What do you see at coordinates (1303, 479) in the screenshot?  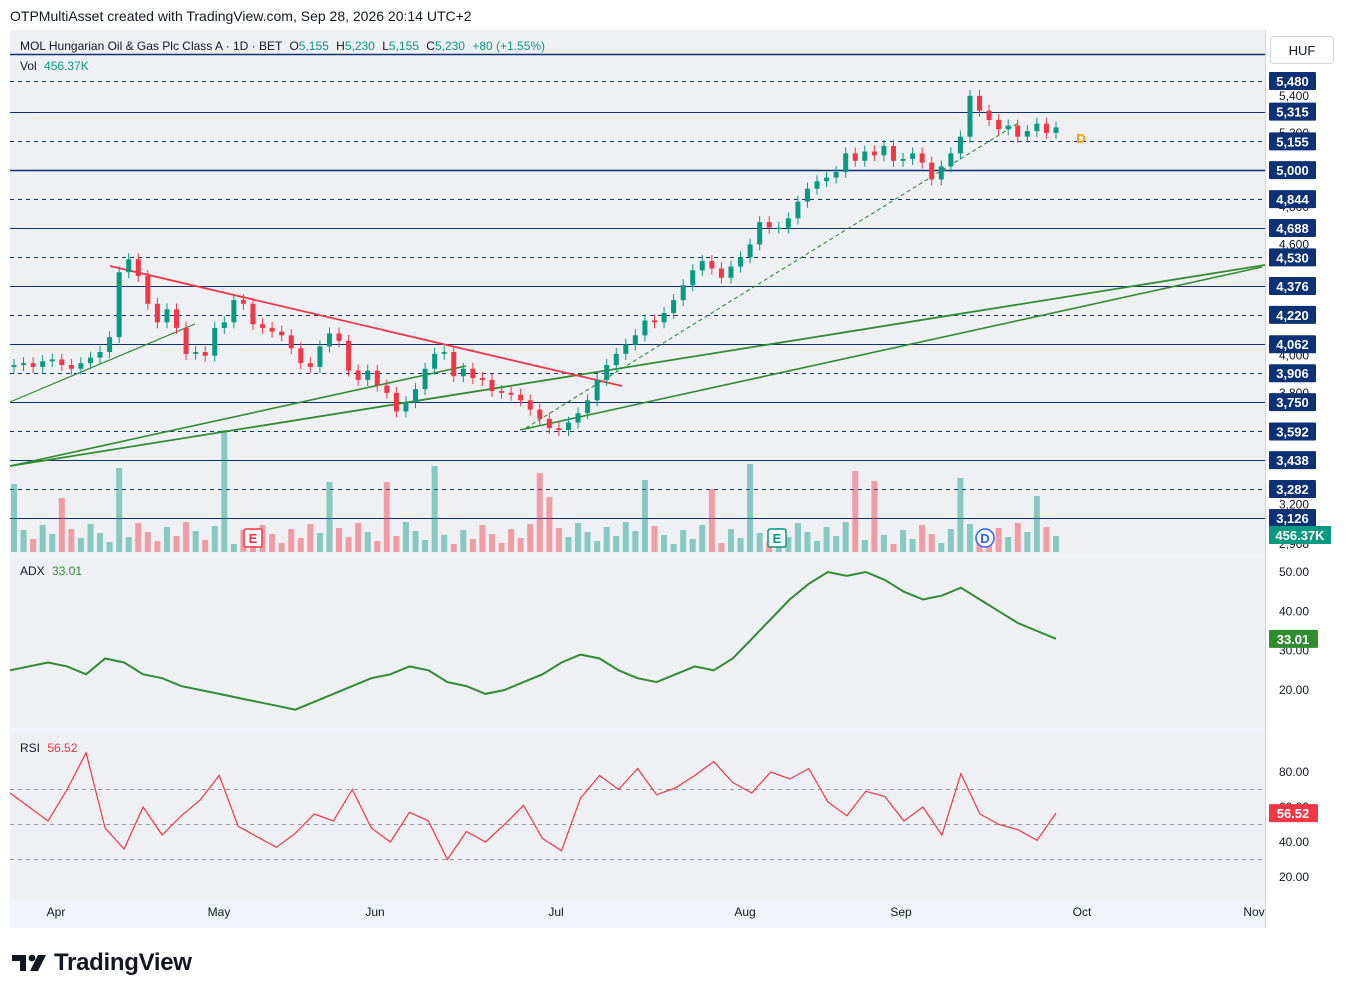 I see `price-axis` at bounding box center [1303, 479].